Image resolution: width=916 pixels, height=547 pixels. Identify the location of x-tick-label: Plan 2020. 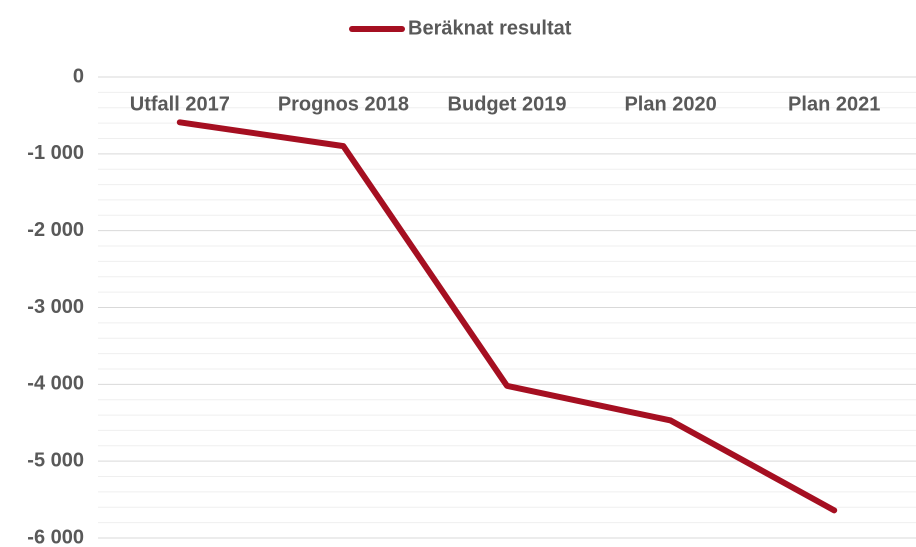
(670, 104).